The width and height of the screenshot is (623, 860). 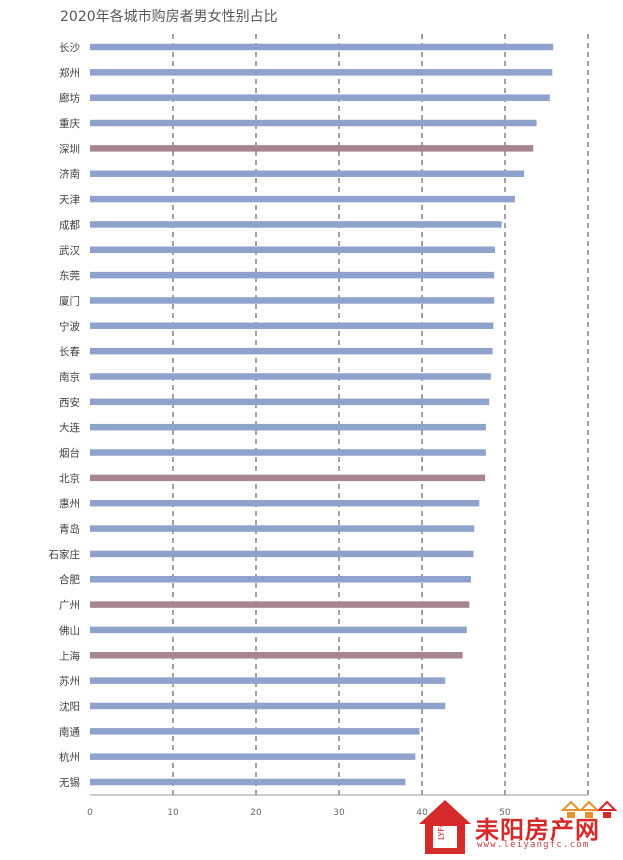 What do you see at coordinates (69, 606) in the screenshot?
I see `category-label: 广州` at bounding box center [69, 606].